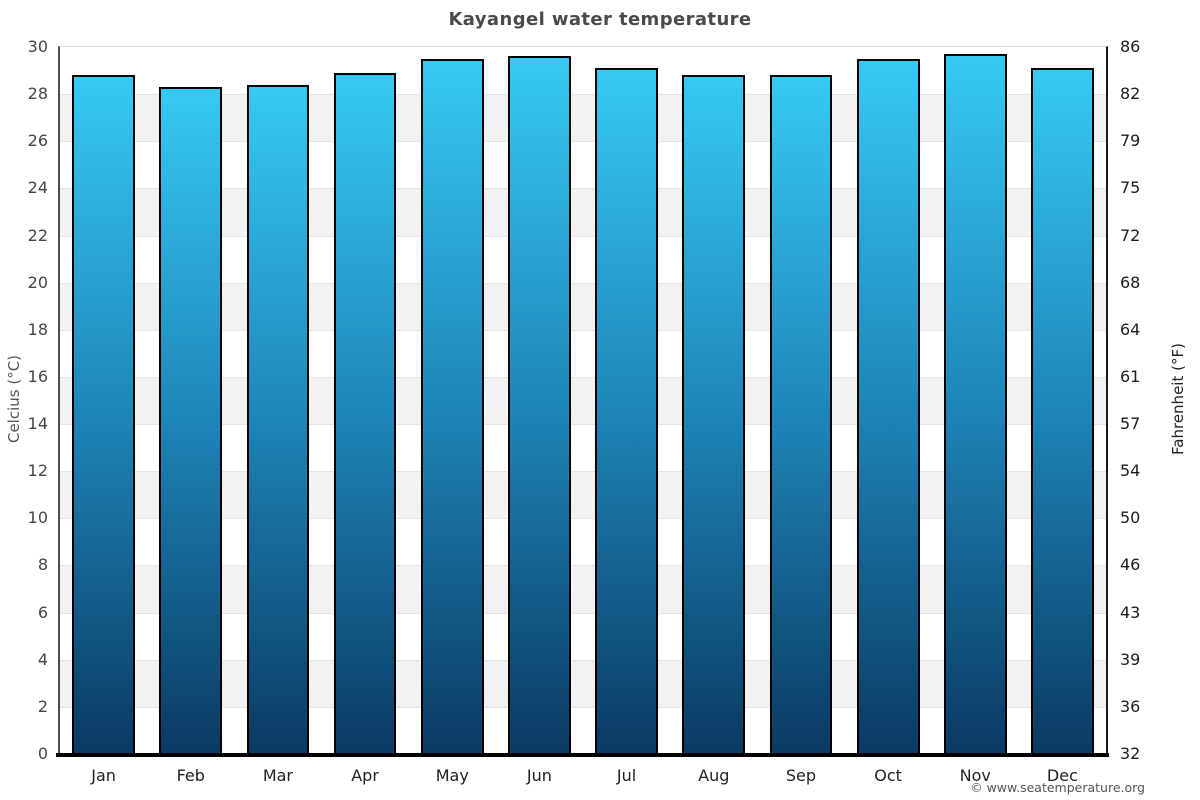  What do you see at coordinates (42, 565) in the screenshot?
I see `y-tick-label-celsius: 8` at bounding box center [42, 565].